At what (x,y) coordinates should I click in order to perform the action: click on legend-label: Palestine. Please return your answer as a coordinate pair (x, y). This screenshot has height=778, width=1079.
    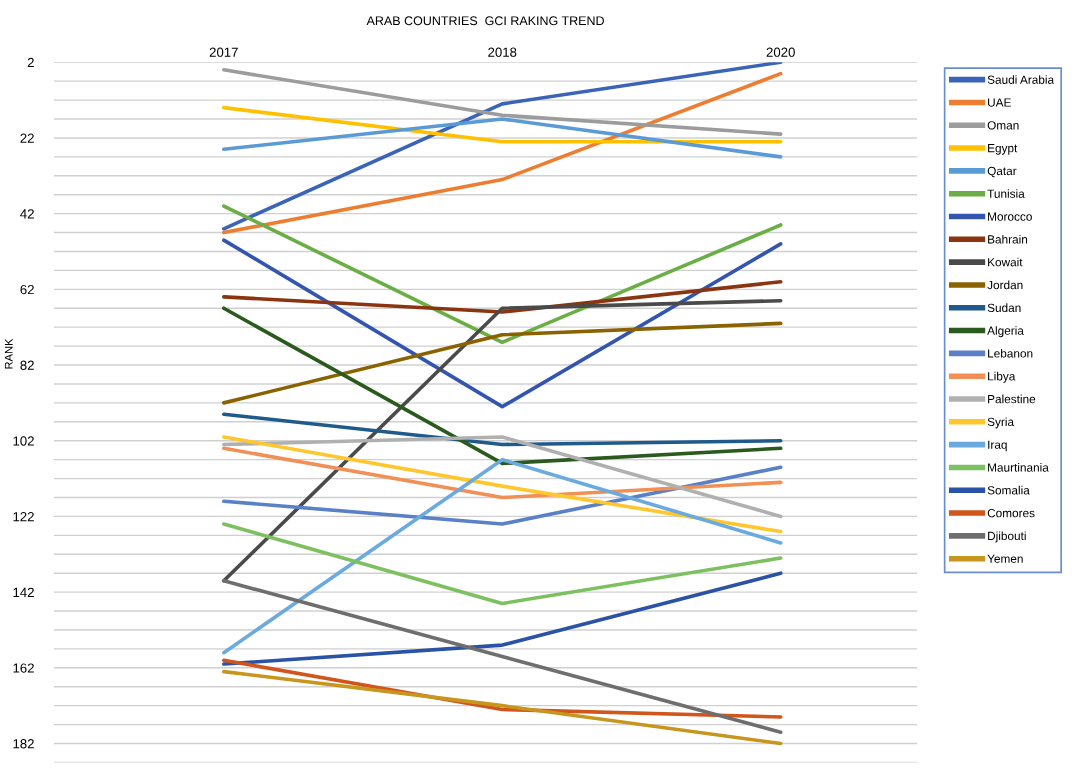
    Looking at the image, I should click on (1012, 399).